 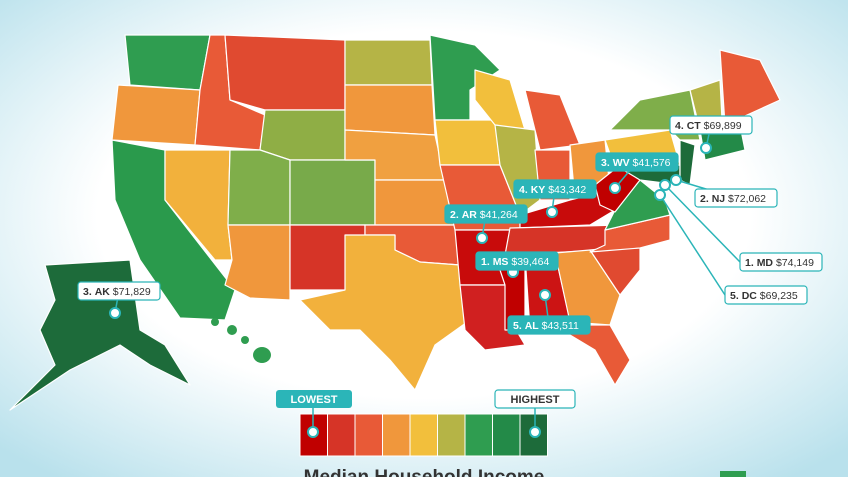 I want to click on callout: 5. DC $69,235, so click(x=731, y=247).